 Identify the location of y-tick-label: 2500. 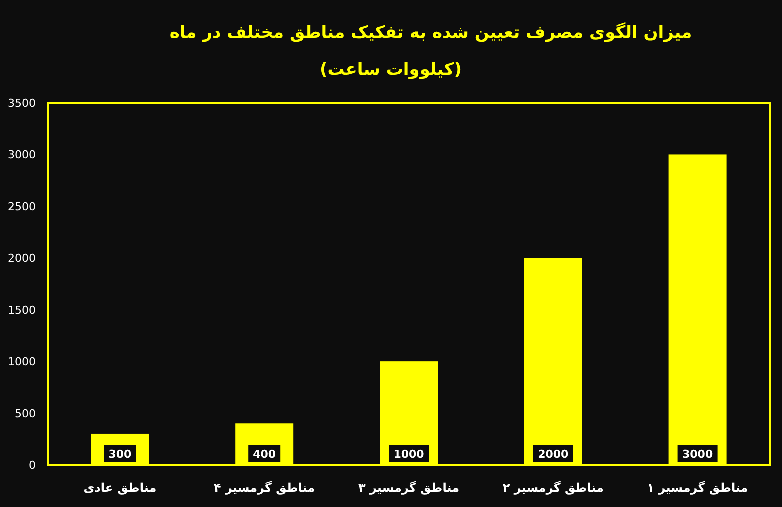
(22, 207).